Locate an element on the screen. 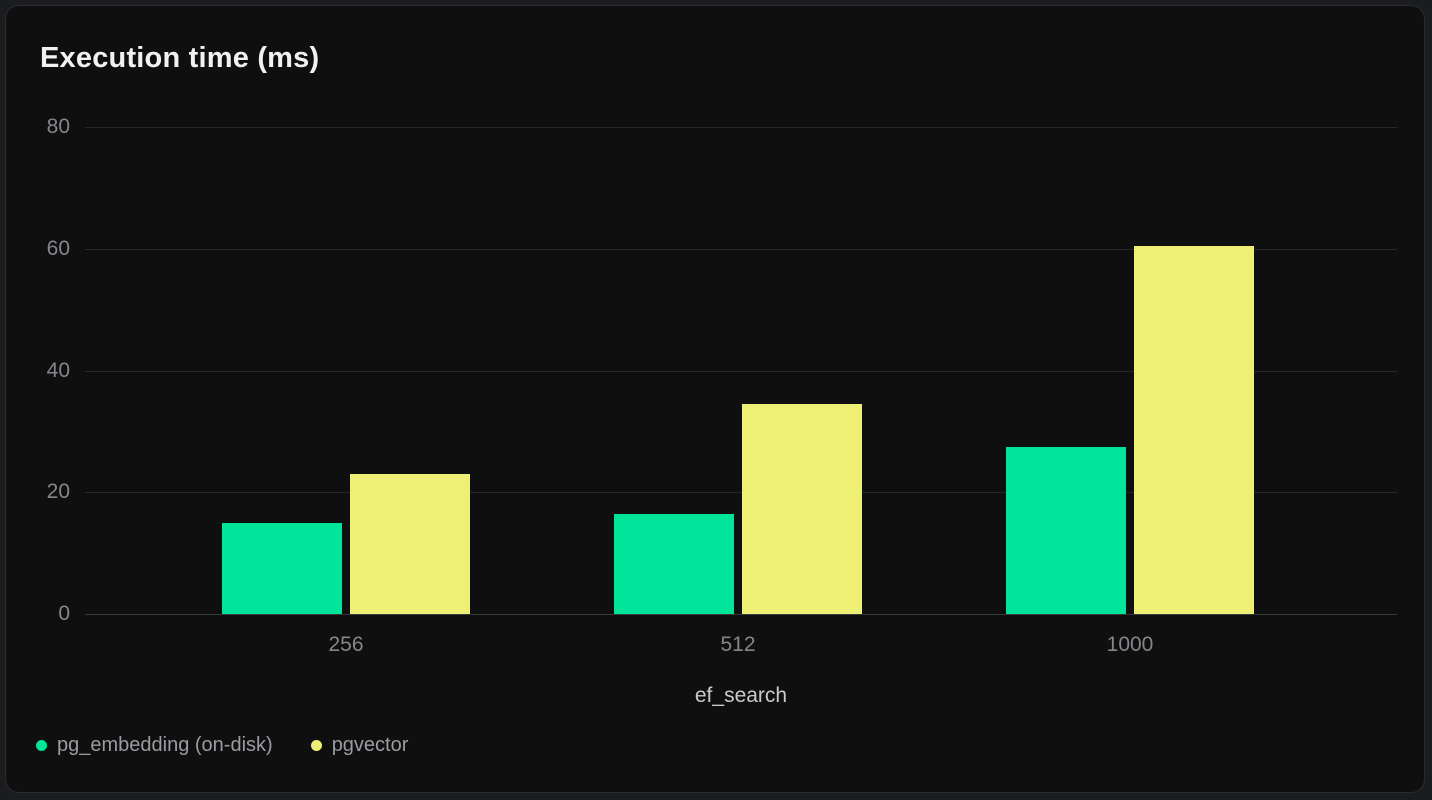 Image resolution: width=1432 pixels, height=800 pixels. y-tick-label-0: 0 is located at coordinates (64, 613).